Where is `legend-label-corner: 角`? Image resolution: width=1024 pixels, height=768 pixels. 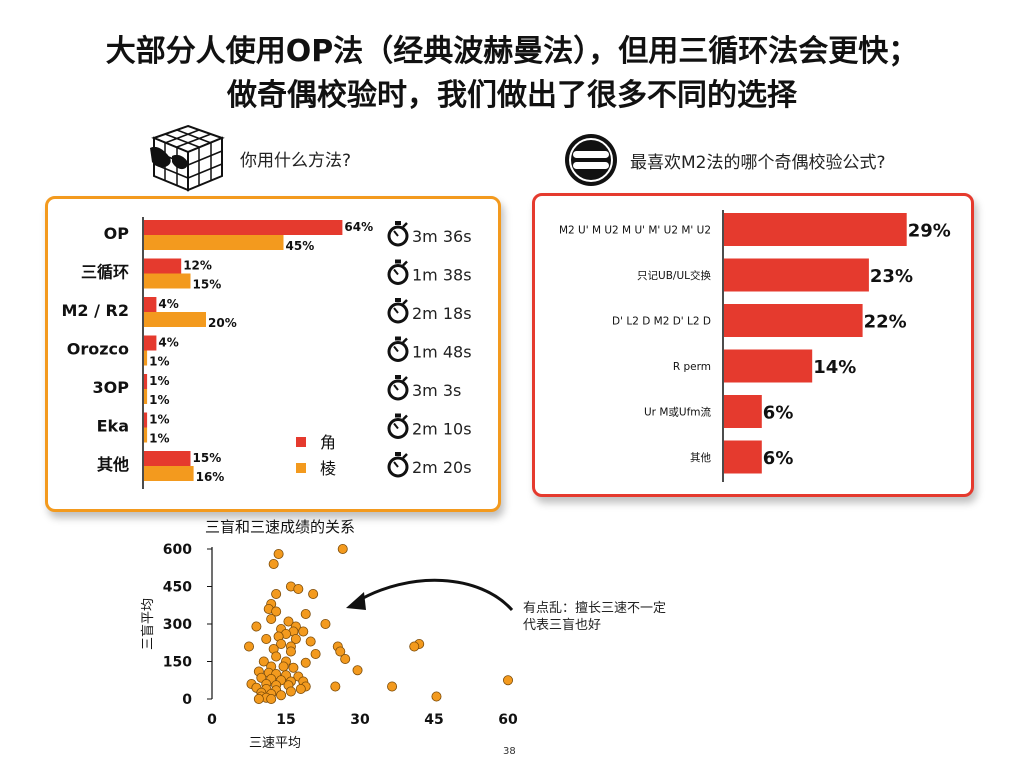
legend-label-corner: 角 is located at coordinates (328, 442).